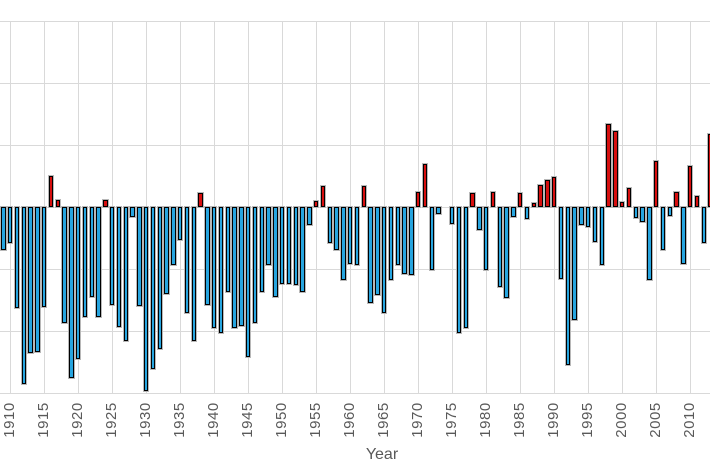 The image size is (710, 473). What do you see at coordinates (160, 278) in the screenshot?
I see `bar-1932` at bounding box center [160, 278].